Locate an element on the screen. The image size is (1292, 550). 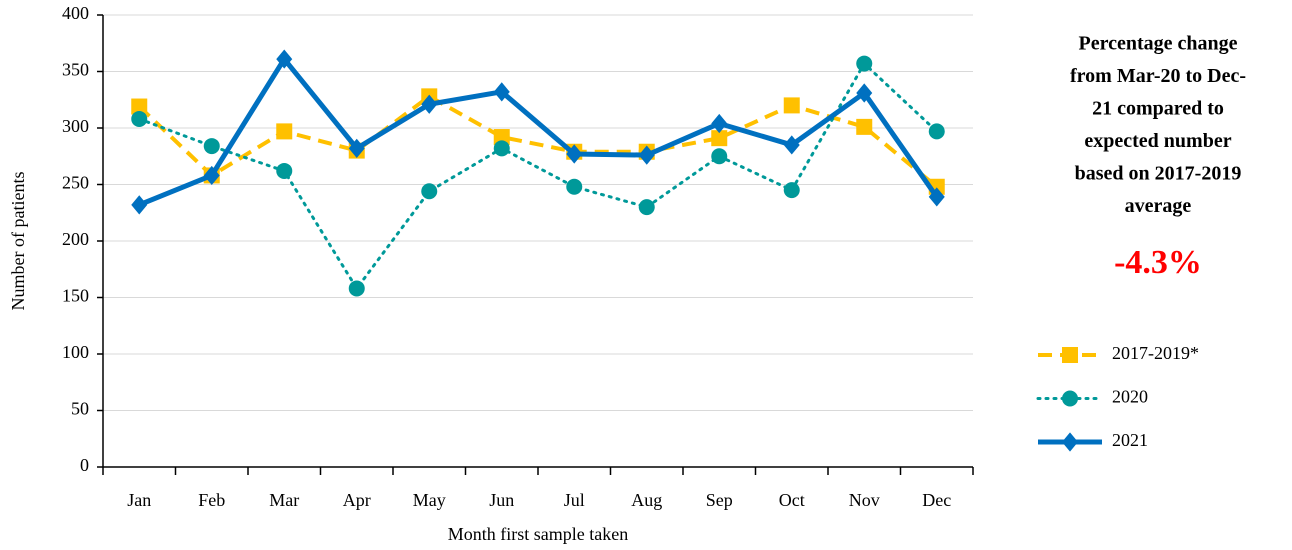
y-tick-label: 0 is located at coordinates (84, 465).